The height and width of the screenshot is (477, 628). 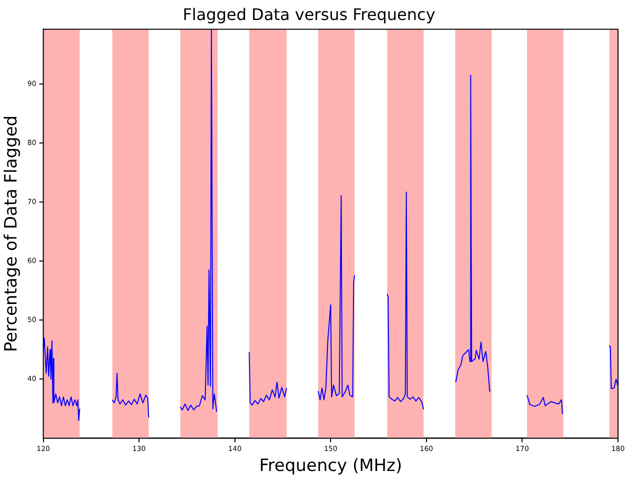 What do you see at coordinates (12, 233) in the screenshot?
I see `y-axis-title: Percentage of Data Flagged` at bounding box center [12, 233].